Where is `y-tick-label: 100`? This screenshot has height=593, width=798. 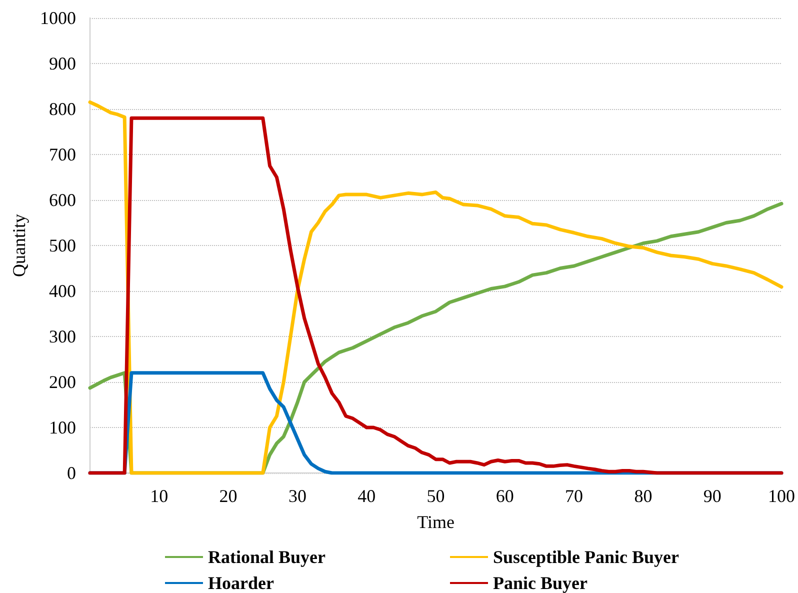
y-tick-label: 100 is located at coordinates (62, 428).